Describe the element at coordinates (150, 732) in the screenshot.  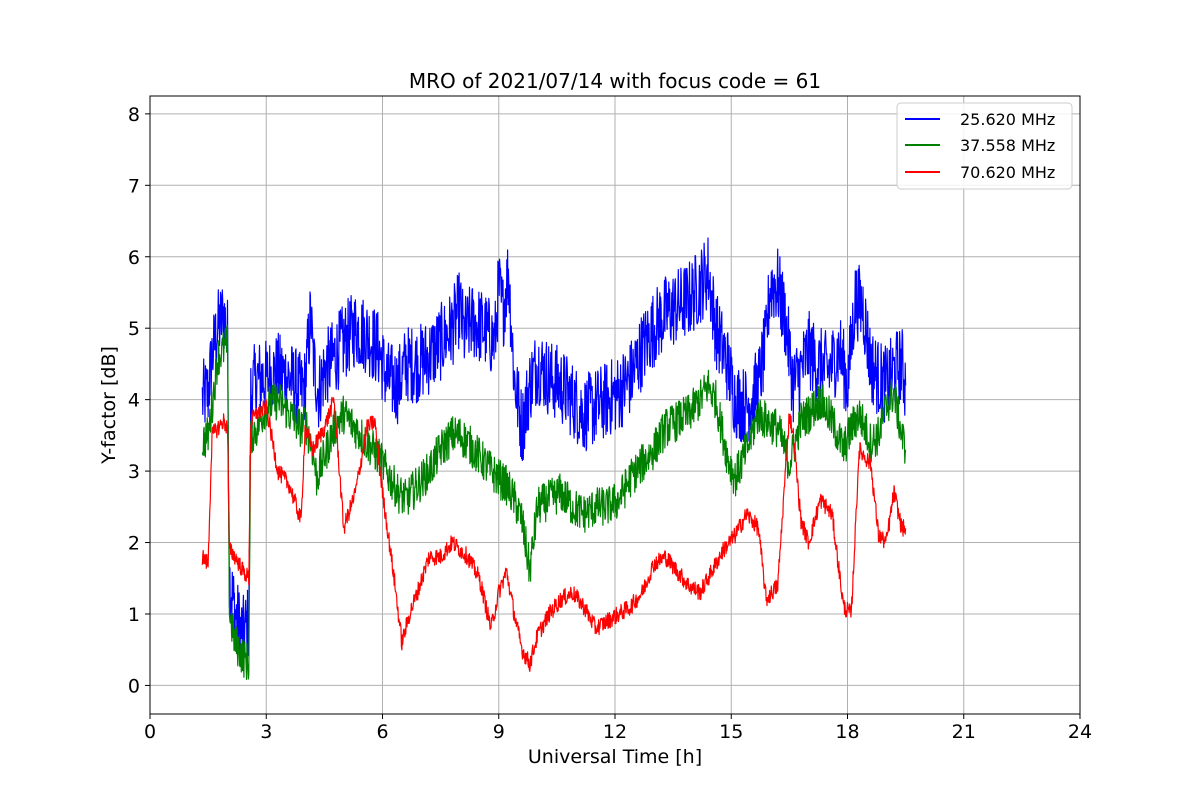
I see `x-tick-label: 0` at that location.